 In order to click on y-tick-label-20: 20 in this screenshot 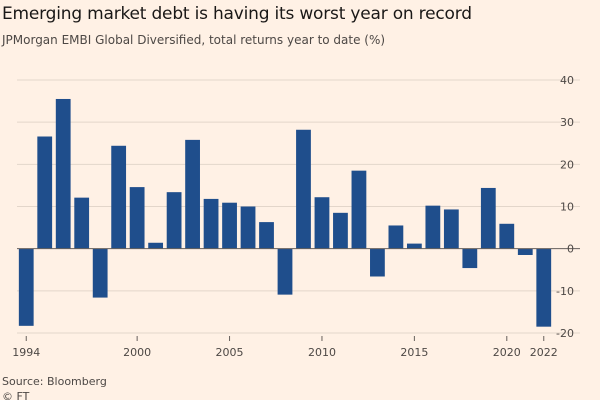, I will do `click(567, 164)`.